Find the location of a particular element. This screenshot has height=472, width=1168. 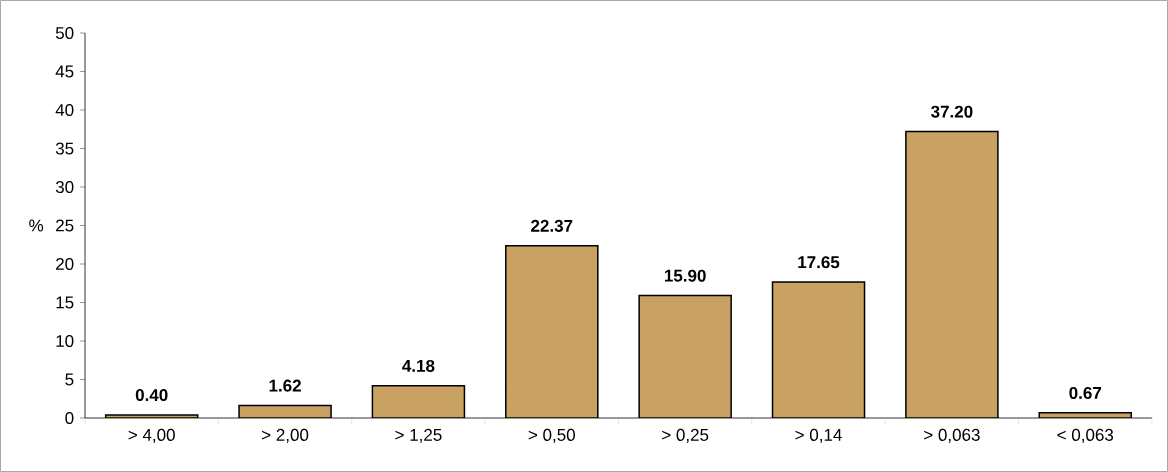

x-tick-label: > 4,00 is located at coordinates (151, 435).